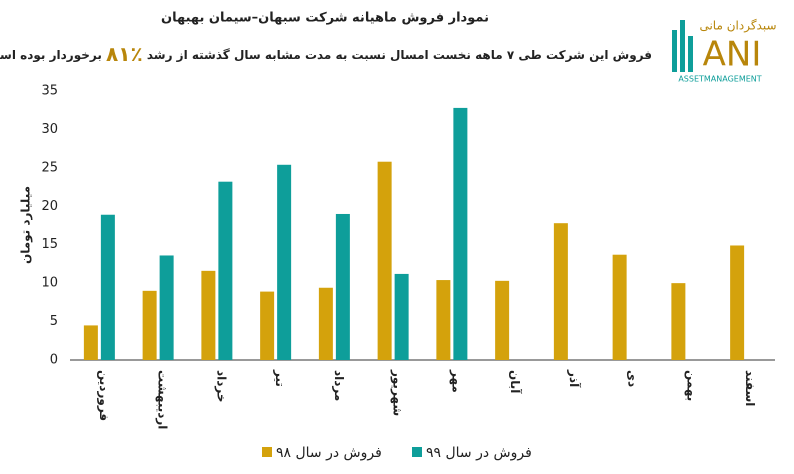  Describe the element at coordinates (163, 399) in the screenshot. I see `x-tick-label: اردیبهشت` at that location.